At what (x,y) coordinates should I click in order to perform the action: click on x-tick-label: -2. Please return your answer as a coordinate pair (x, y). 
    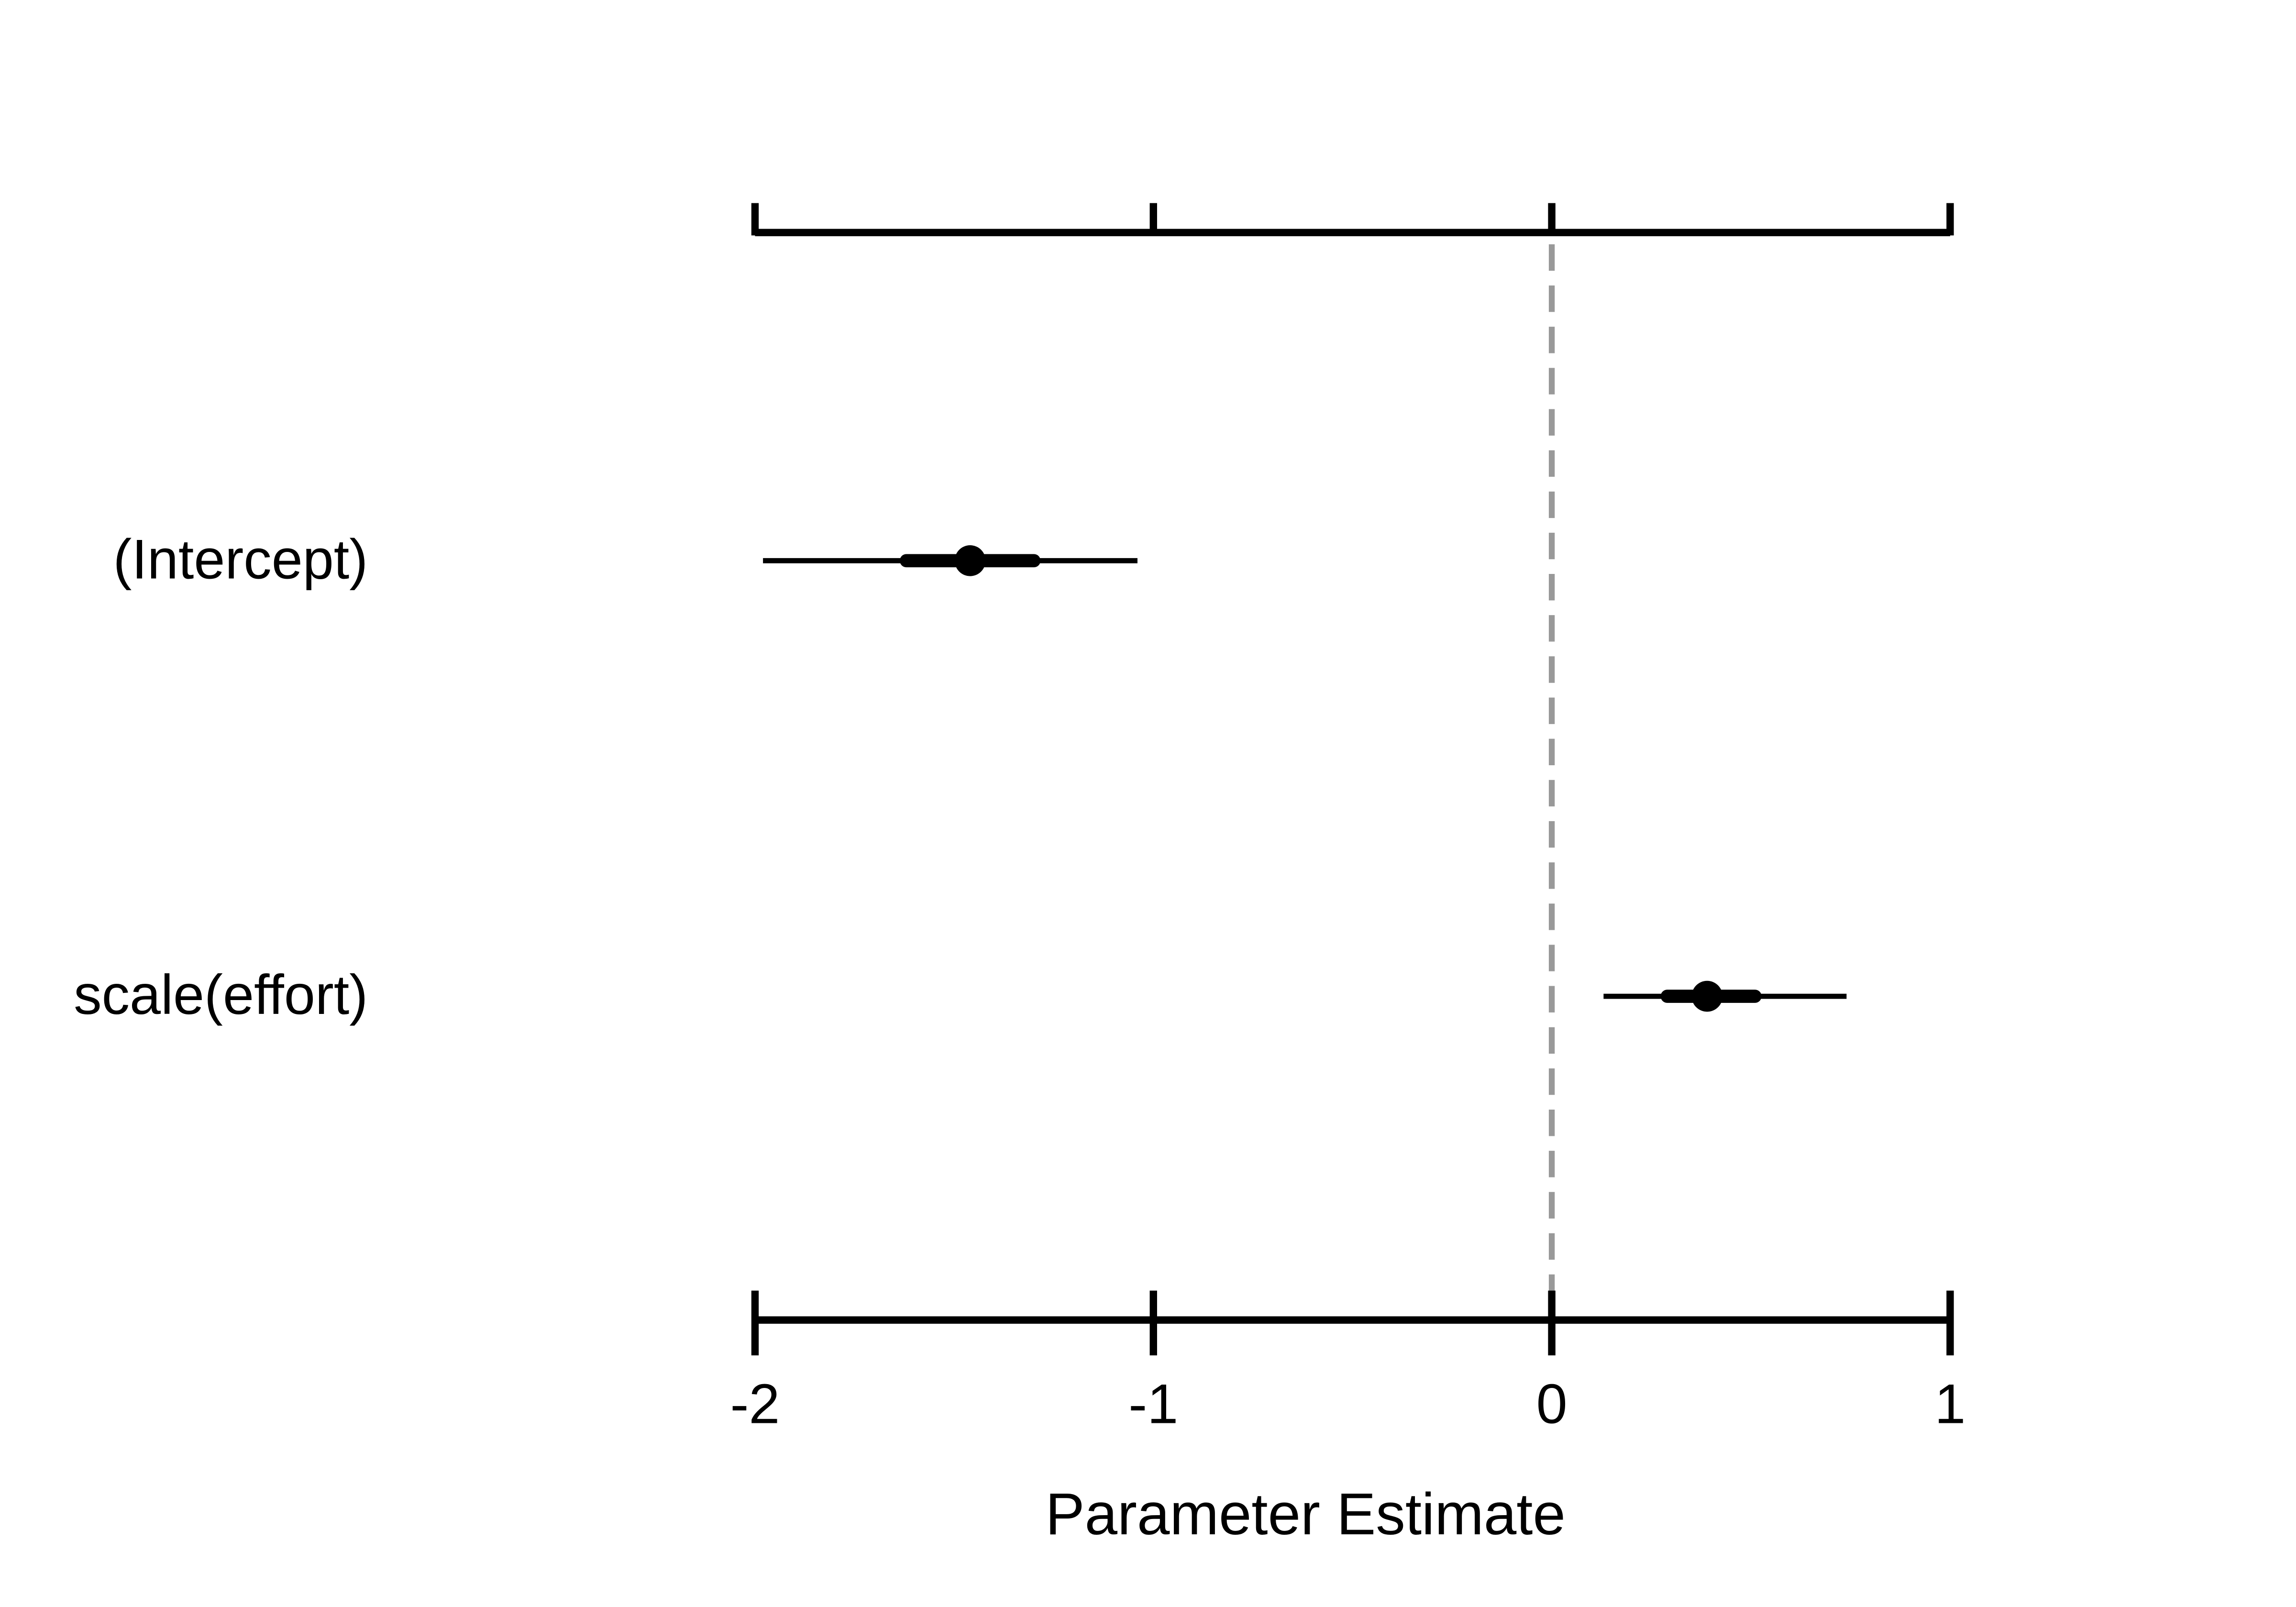
    Looking at the image, I should click on (755, 1404).